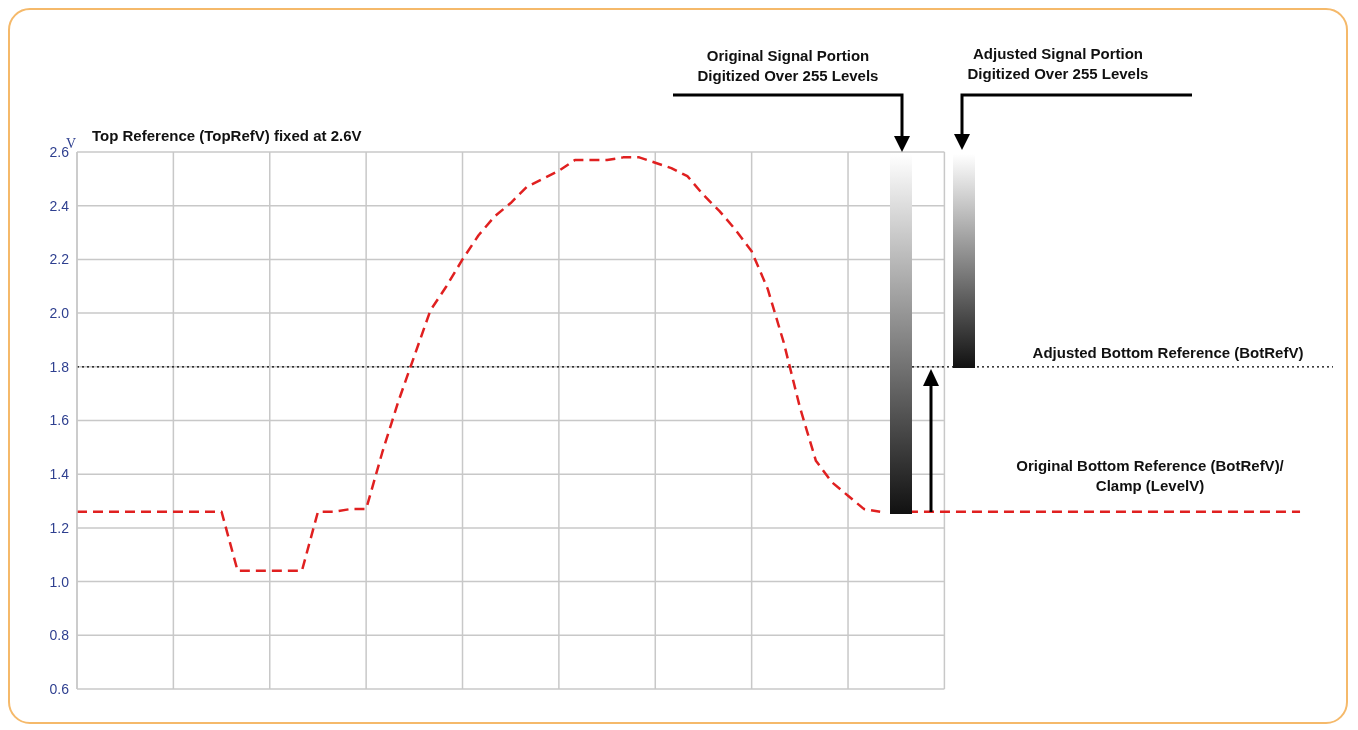 The height and width of the screenshot is (730, 1358). What do you see at coordinates (1150, 475) in the screenshot?
I see `ref-line-label: Original Bottom Reference (BotRefV)/ Clamp (LevelV)` at bounding box center [1150, 475].